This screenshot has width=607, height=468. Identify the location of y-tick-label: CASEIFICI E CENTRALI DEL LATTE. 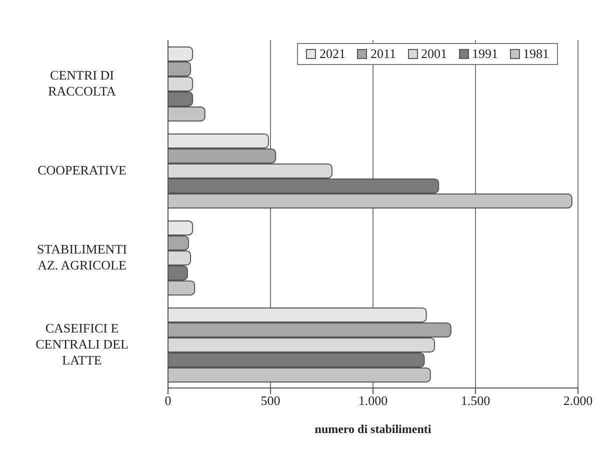
(82, 344).